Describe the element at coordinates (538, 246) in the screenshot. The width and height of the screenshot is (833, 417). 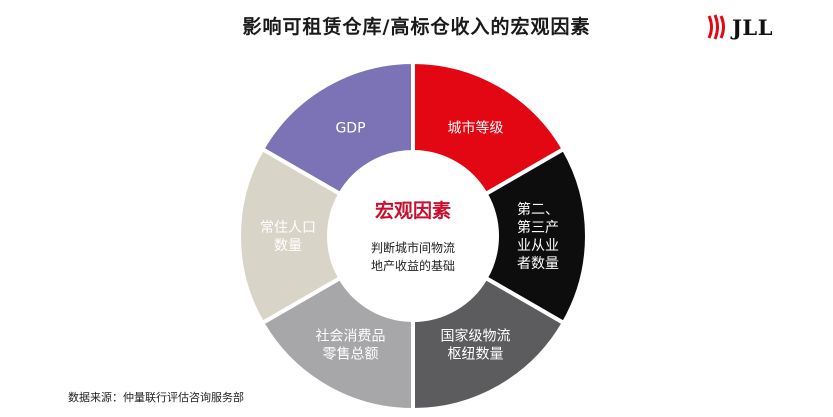
I see `segment-2-label-line-3: 业从业` at that location.